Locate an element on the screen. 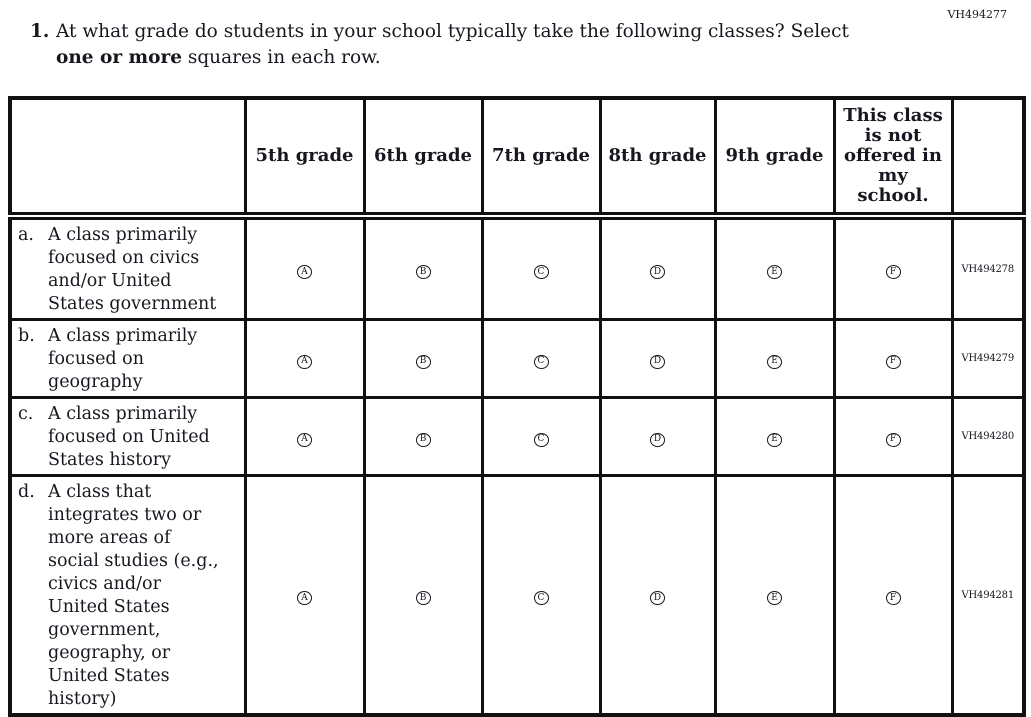  row-c-option-cell-E: E is located at coordinates (774, 436).